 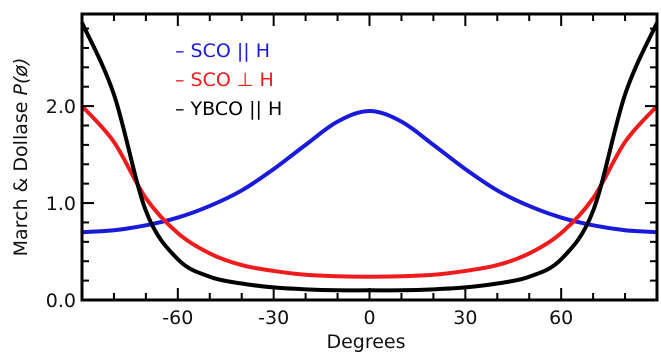 I want to click on y-tick-label: 0.0, so click(x=61, y=301).